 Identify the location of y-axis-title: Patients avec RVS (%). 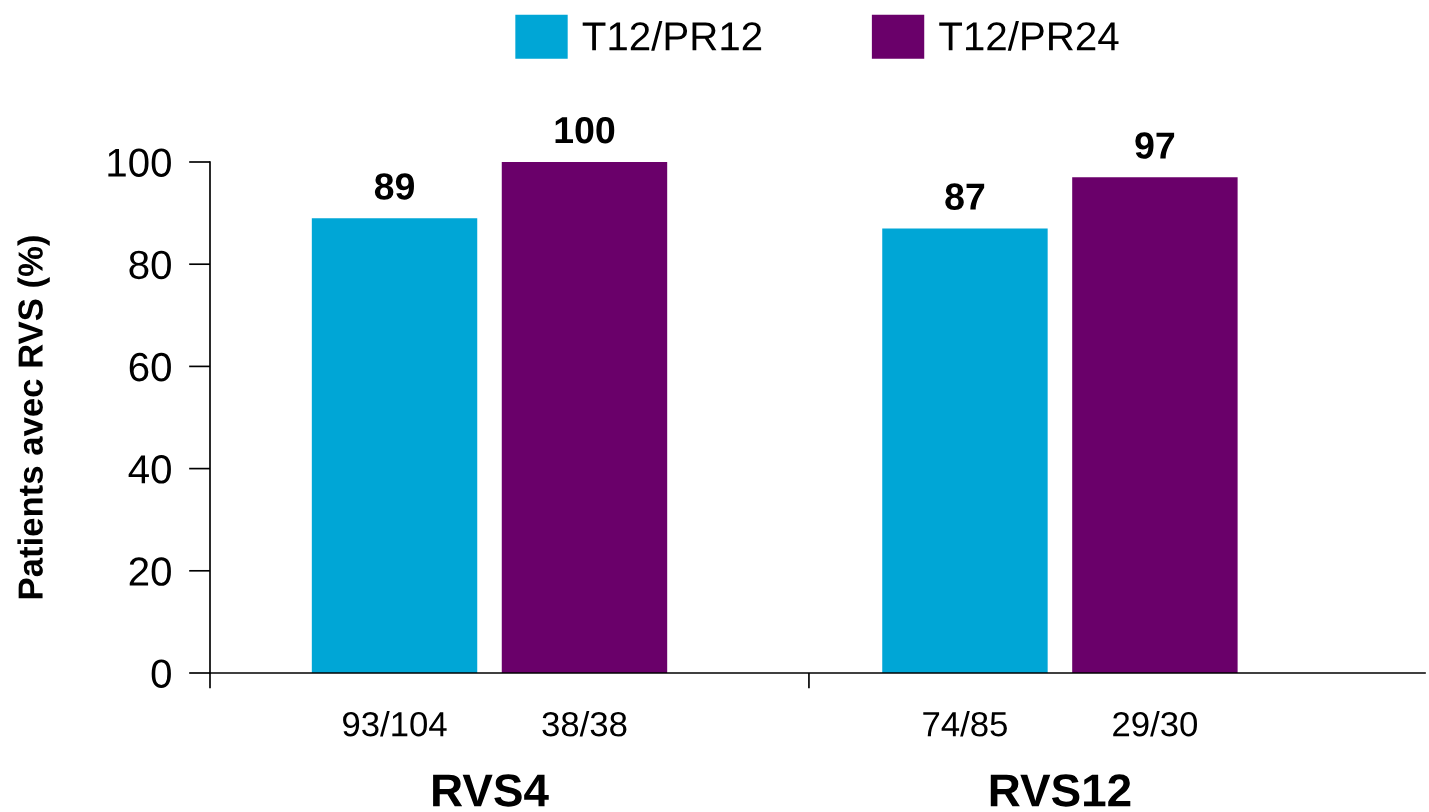
(33, 417).